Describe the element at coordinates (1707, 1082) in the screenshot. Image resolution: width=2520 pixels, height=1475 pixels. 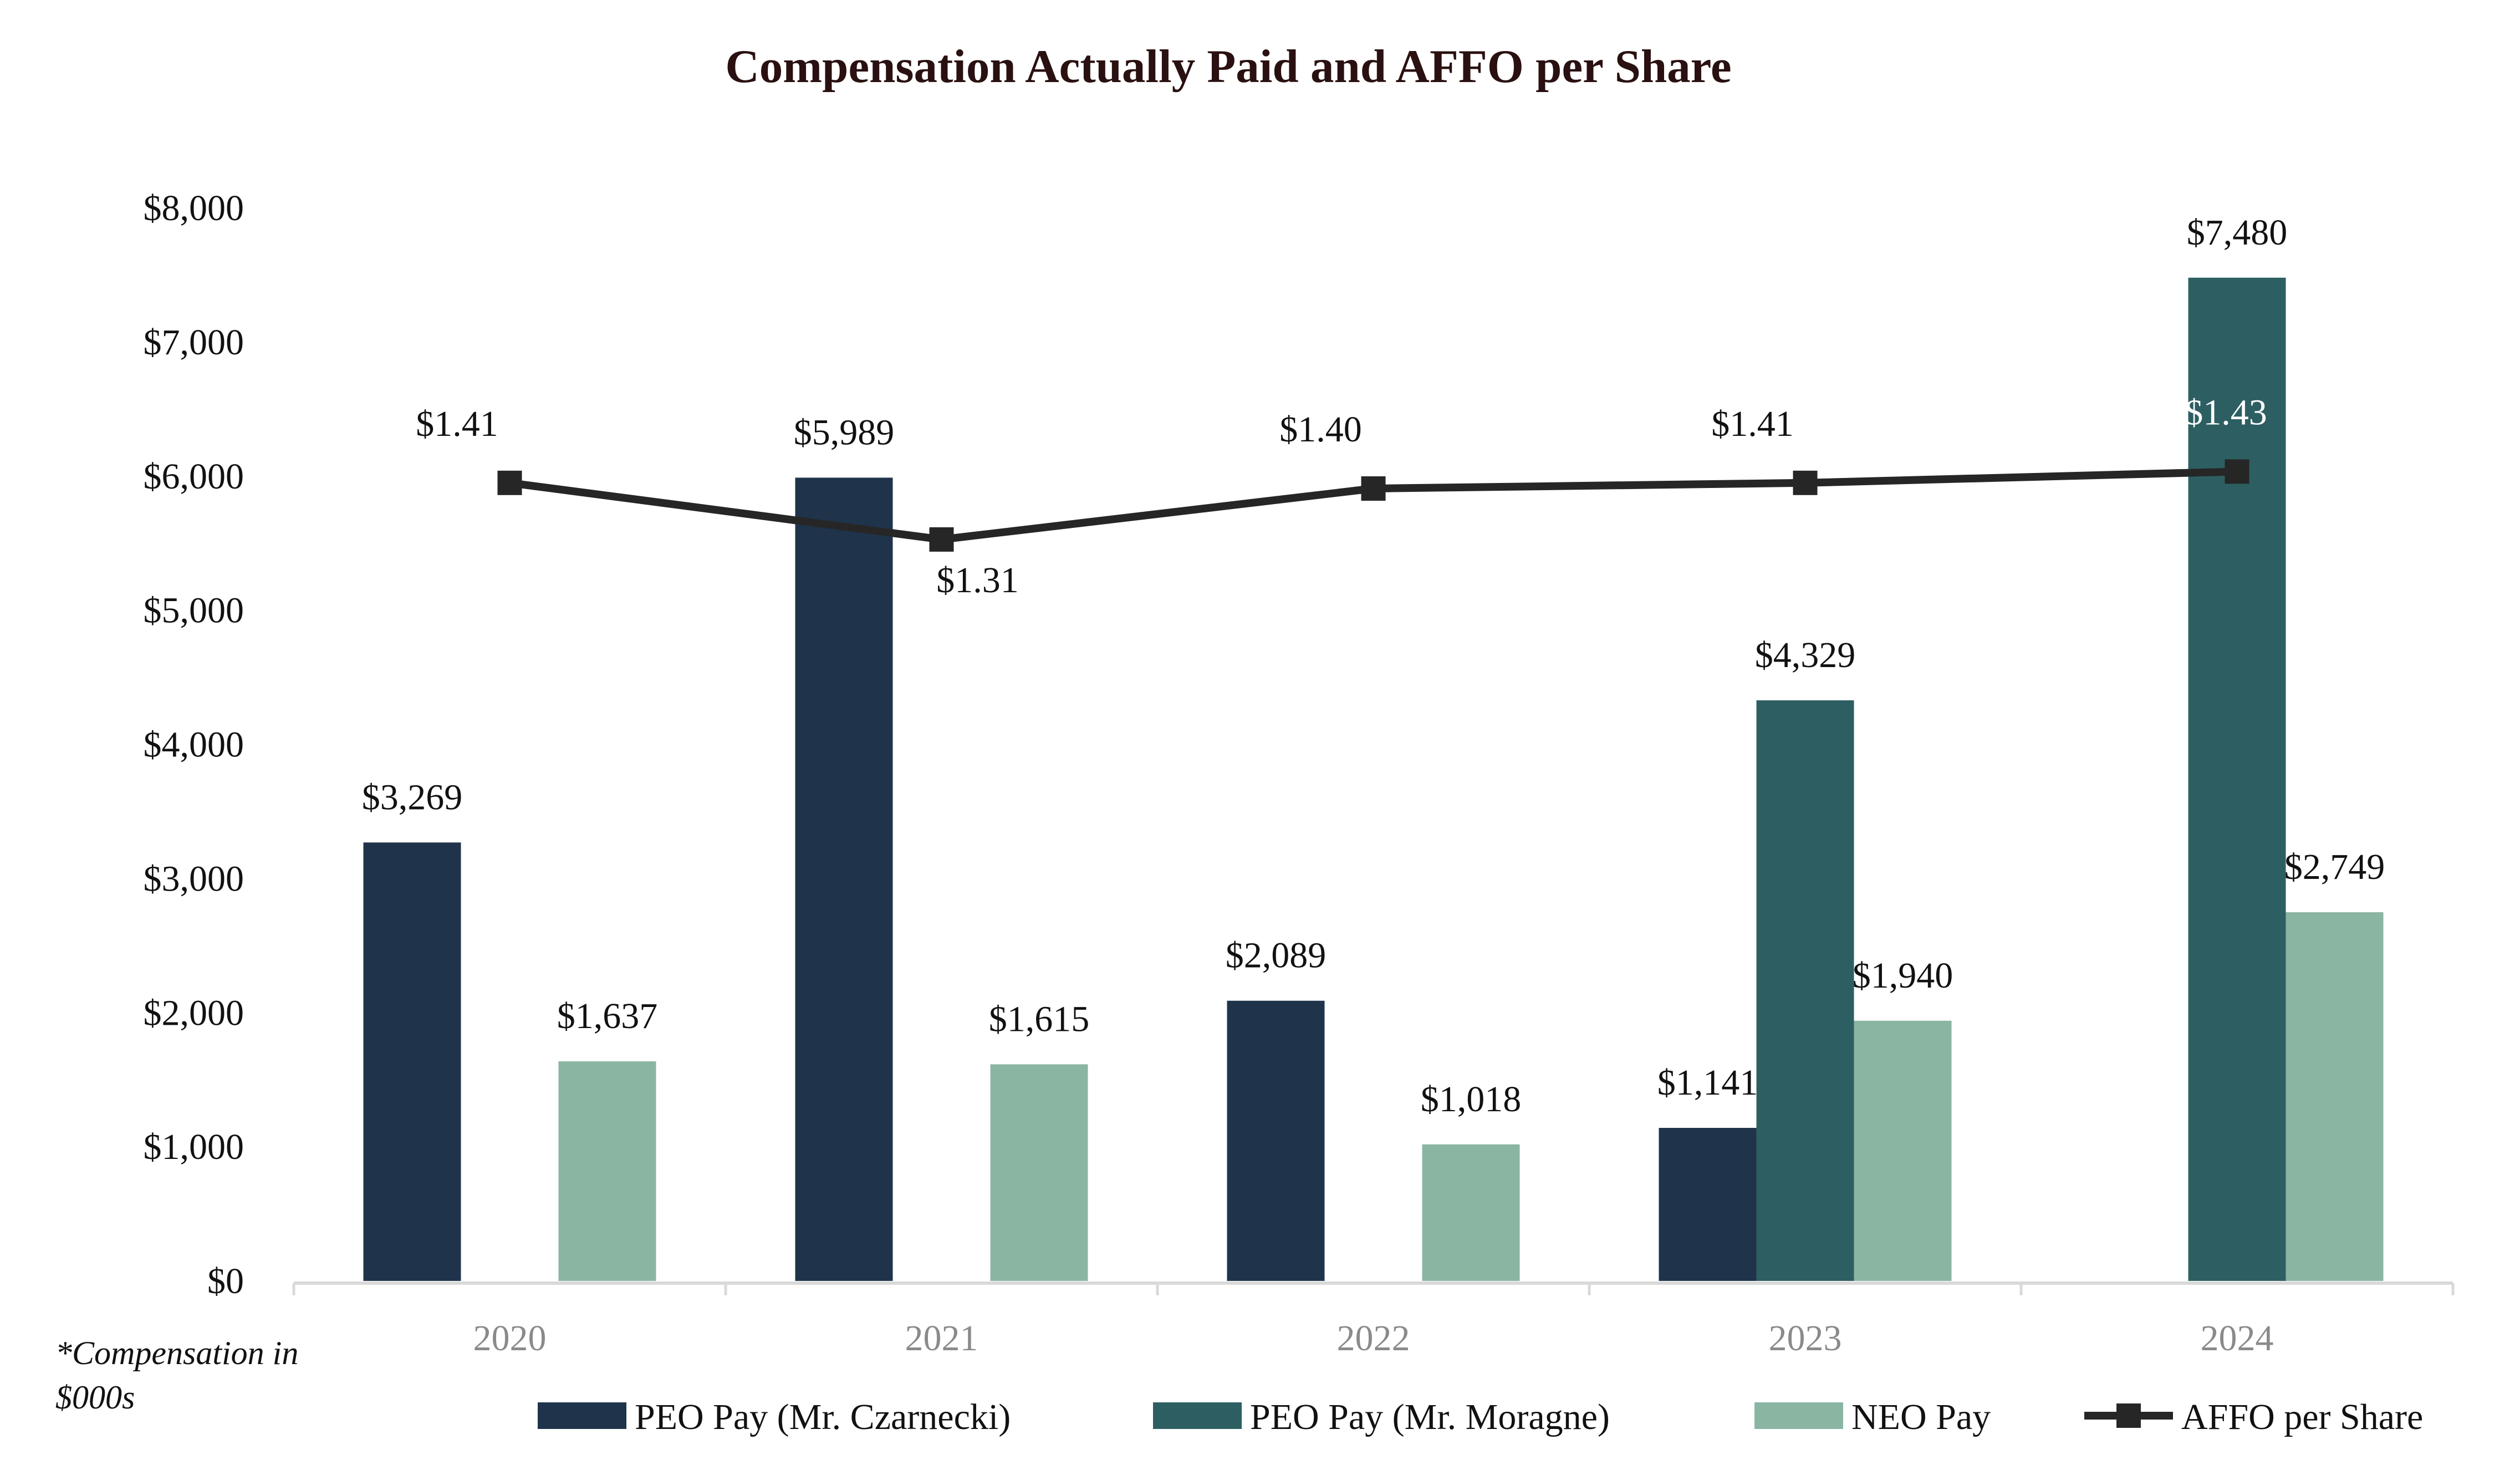
I see `bar-value-label: $1,141` at that location.